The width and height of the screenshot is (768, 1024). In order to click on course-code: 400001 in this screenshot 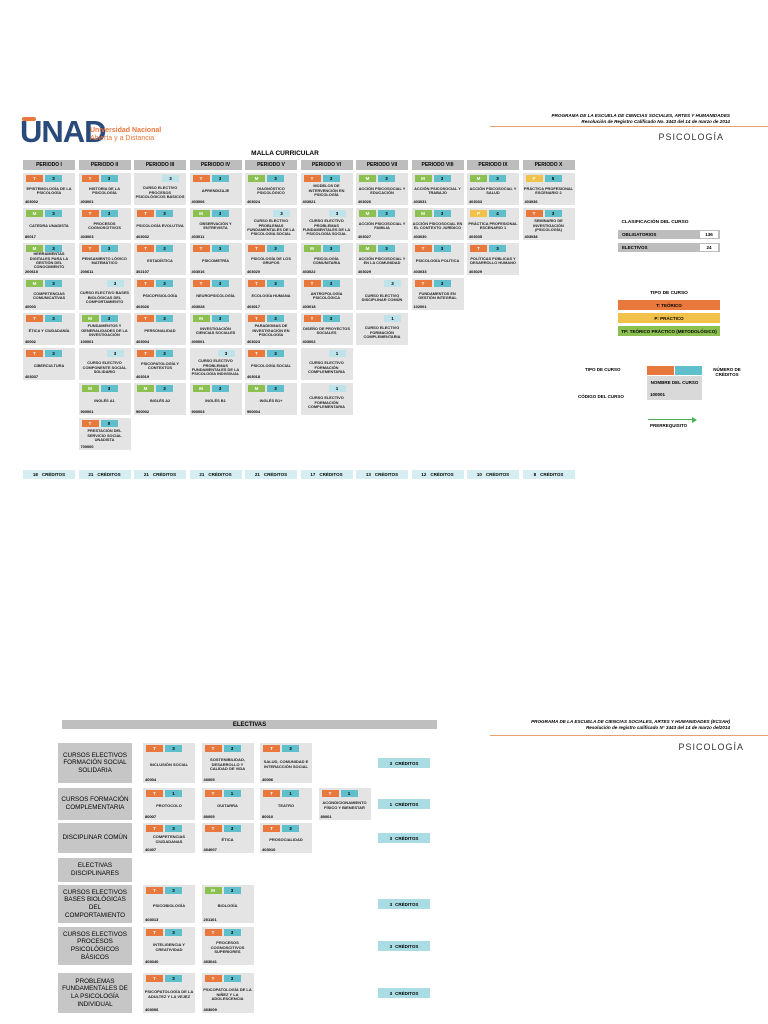, I will do `click(198, 341)`.